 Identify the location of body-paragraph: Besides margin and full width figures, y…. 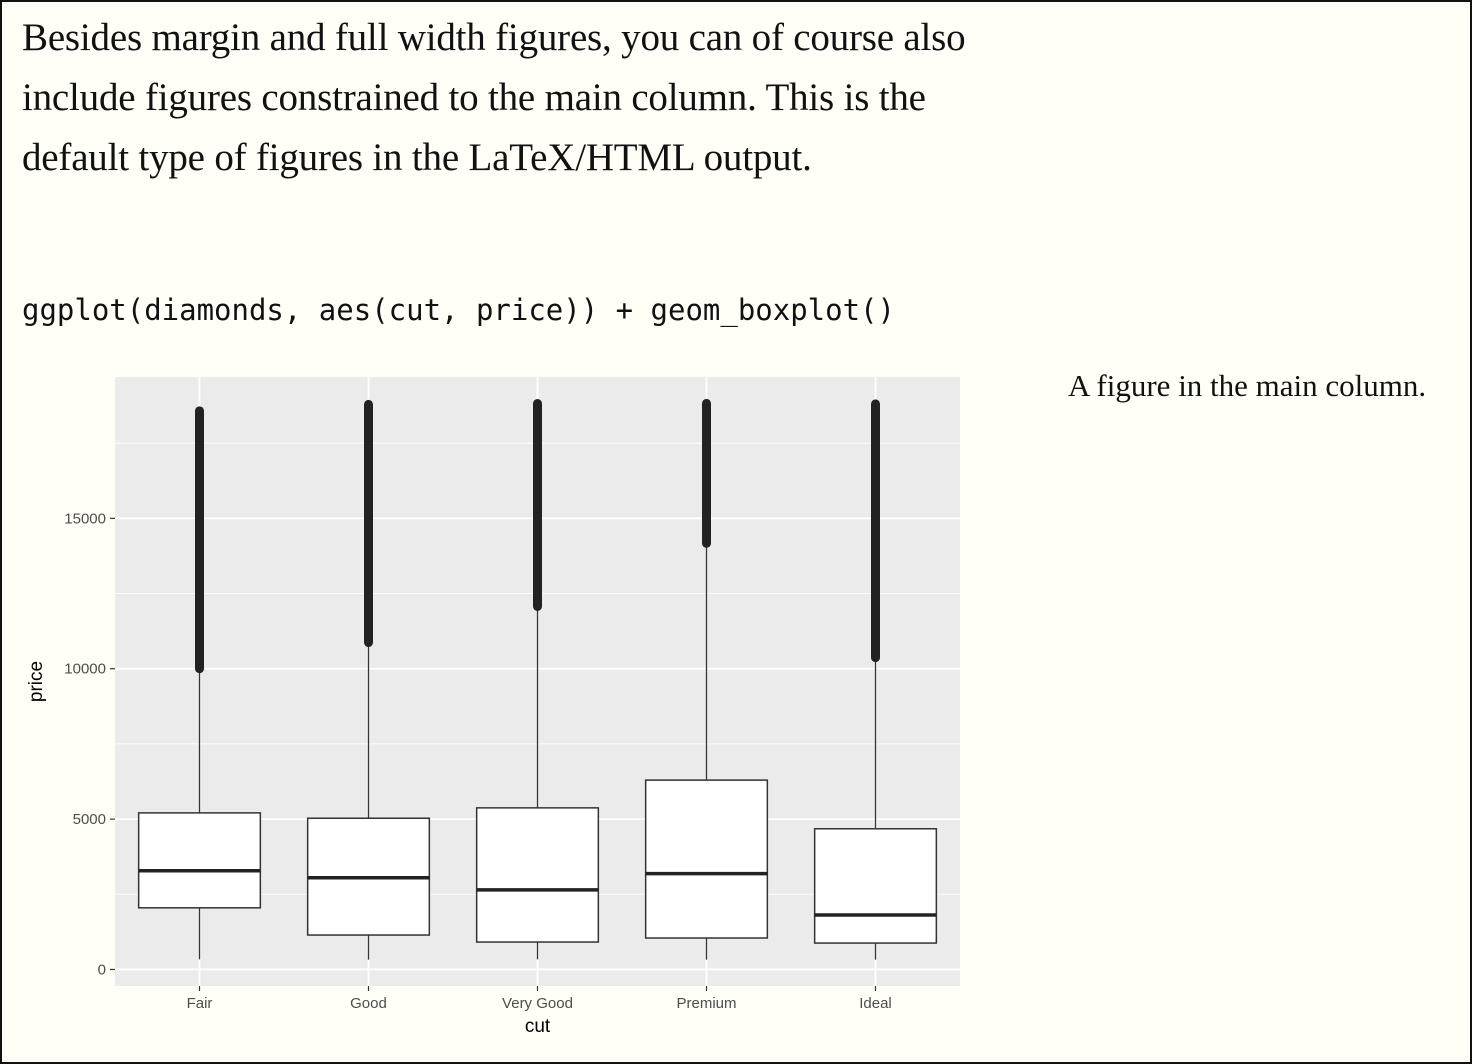
(494, 97).